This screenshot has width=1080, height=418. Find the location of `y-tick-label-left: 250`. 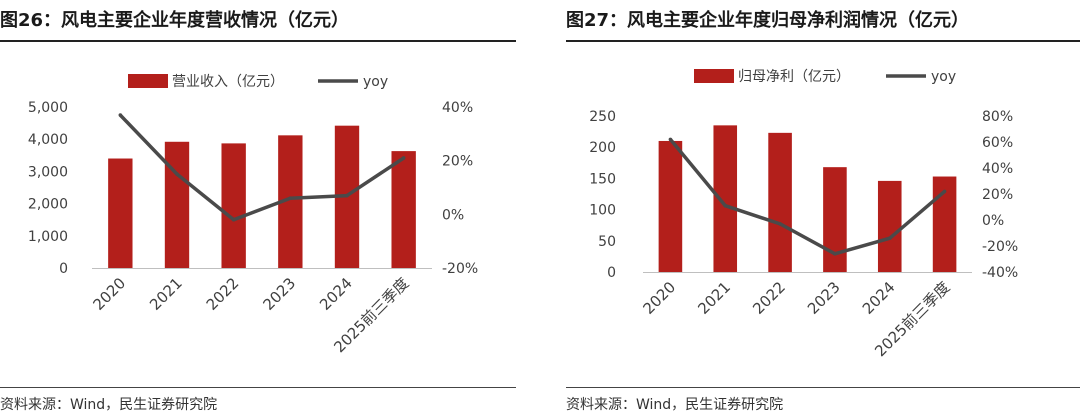

y-tick-label-left: 250 is located at coordinates (602, 117).